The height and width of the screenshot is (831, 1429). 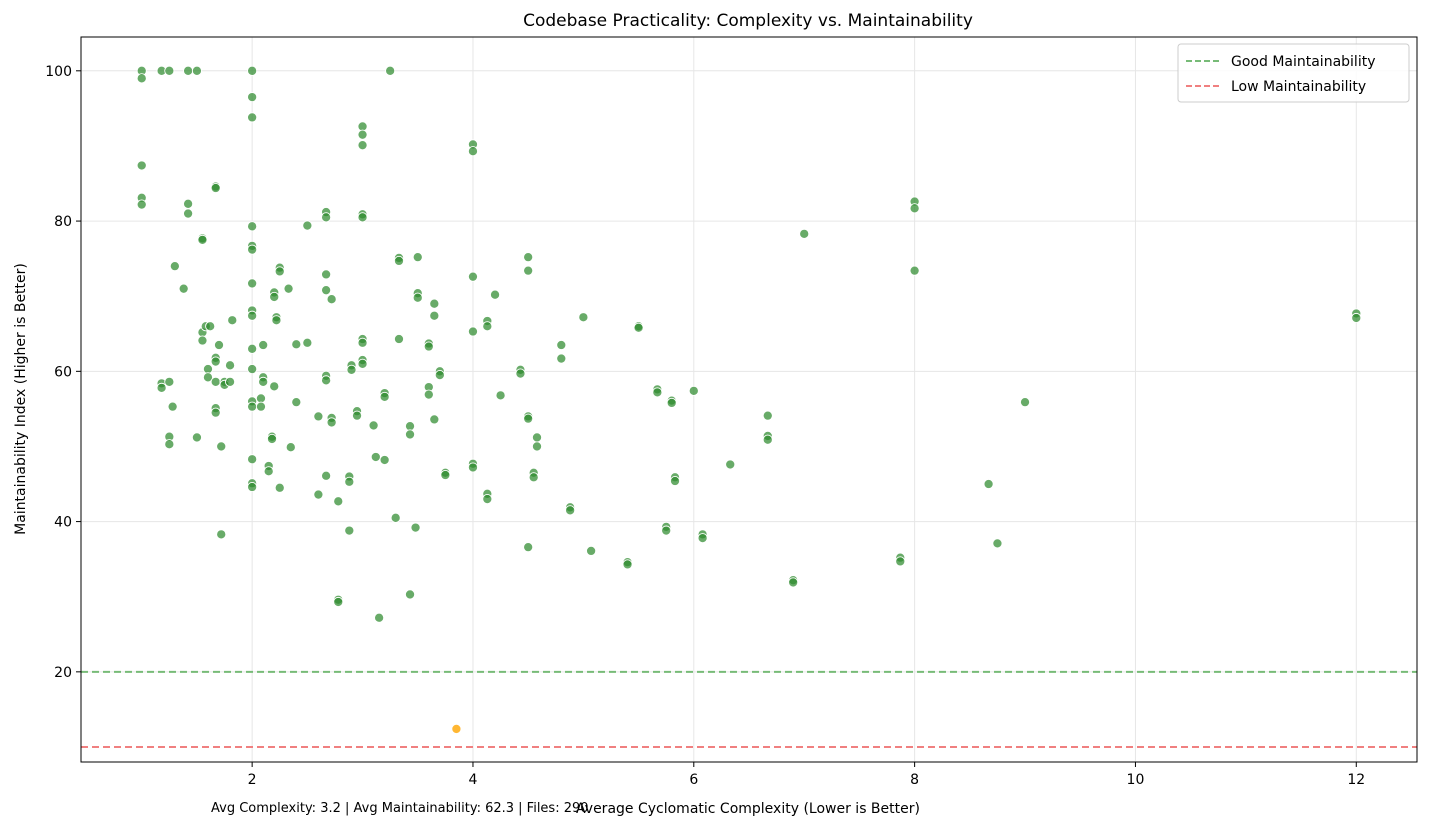 I want to click on x-tick-label: 10, so click(x=1136, y=780).